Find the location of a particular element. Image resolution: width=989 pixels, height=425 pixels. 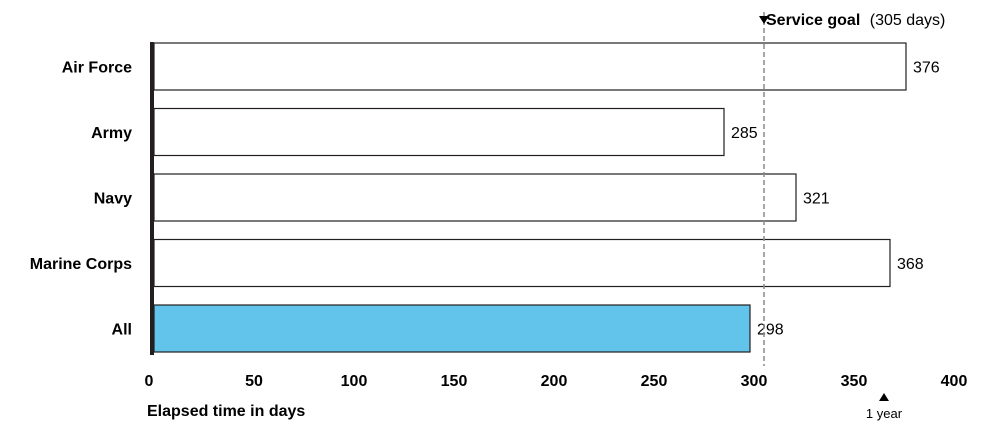

bar-all is located at coordinates (452, 328).